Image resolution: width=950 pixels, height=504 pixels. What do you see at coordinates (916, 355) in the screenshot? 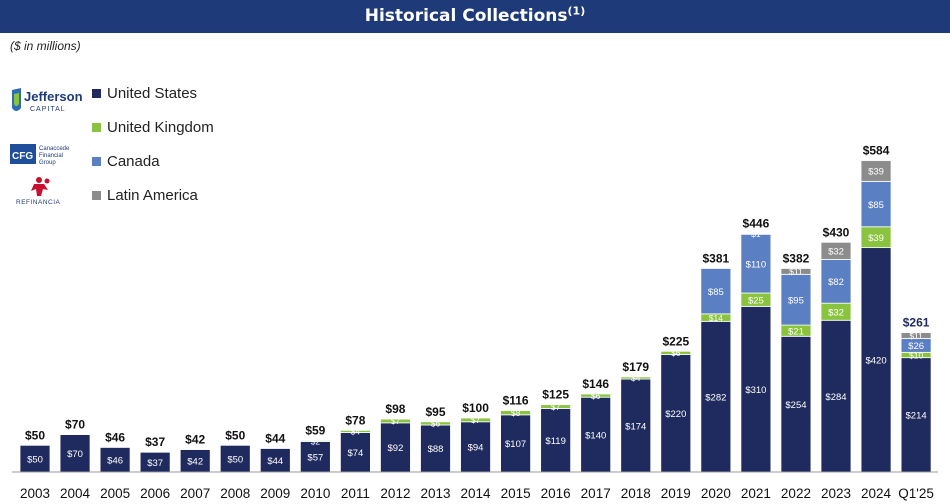
I see `segment-value-label: $10` at bounding box center [916, 355].